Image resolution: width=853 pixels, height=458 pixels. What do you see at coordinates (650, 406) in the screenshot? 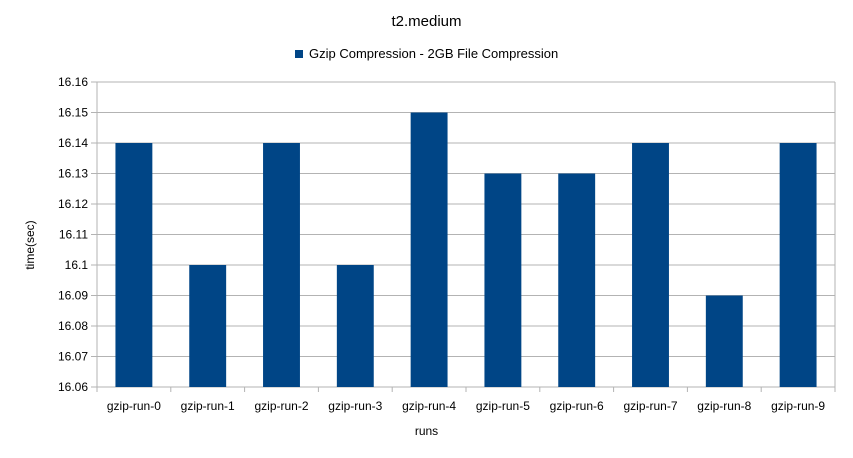
I see `x-tick-label: gzip-run-7` at bounding box center [650, 406].